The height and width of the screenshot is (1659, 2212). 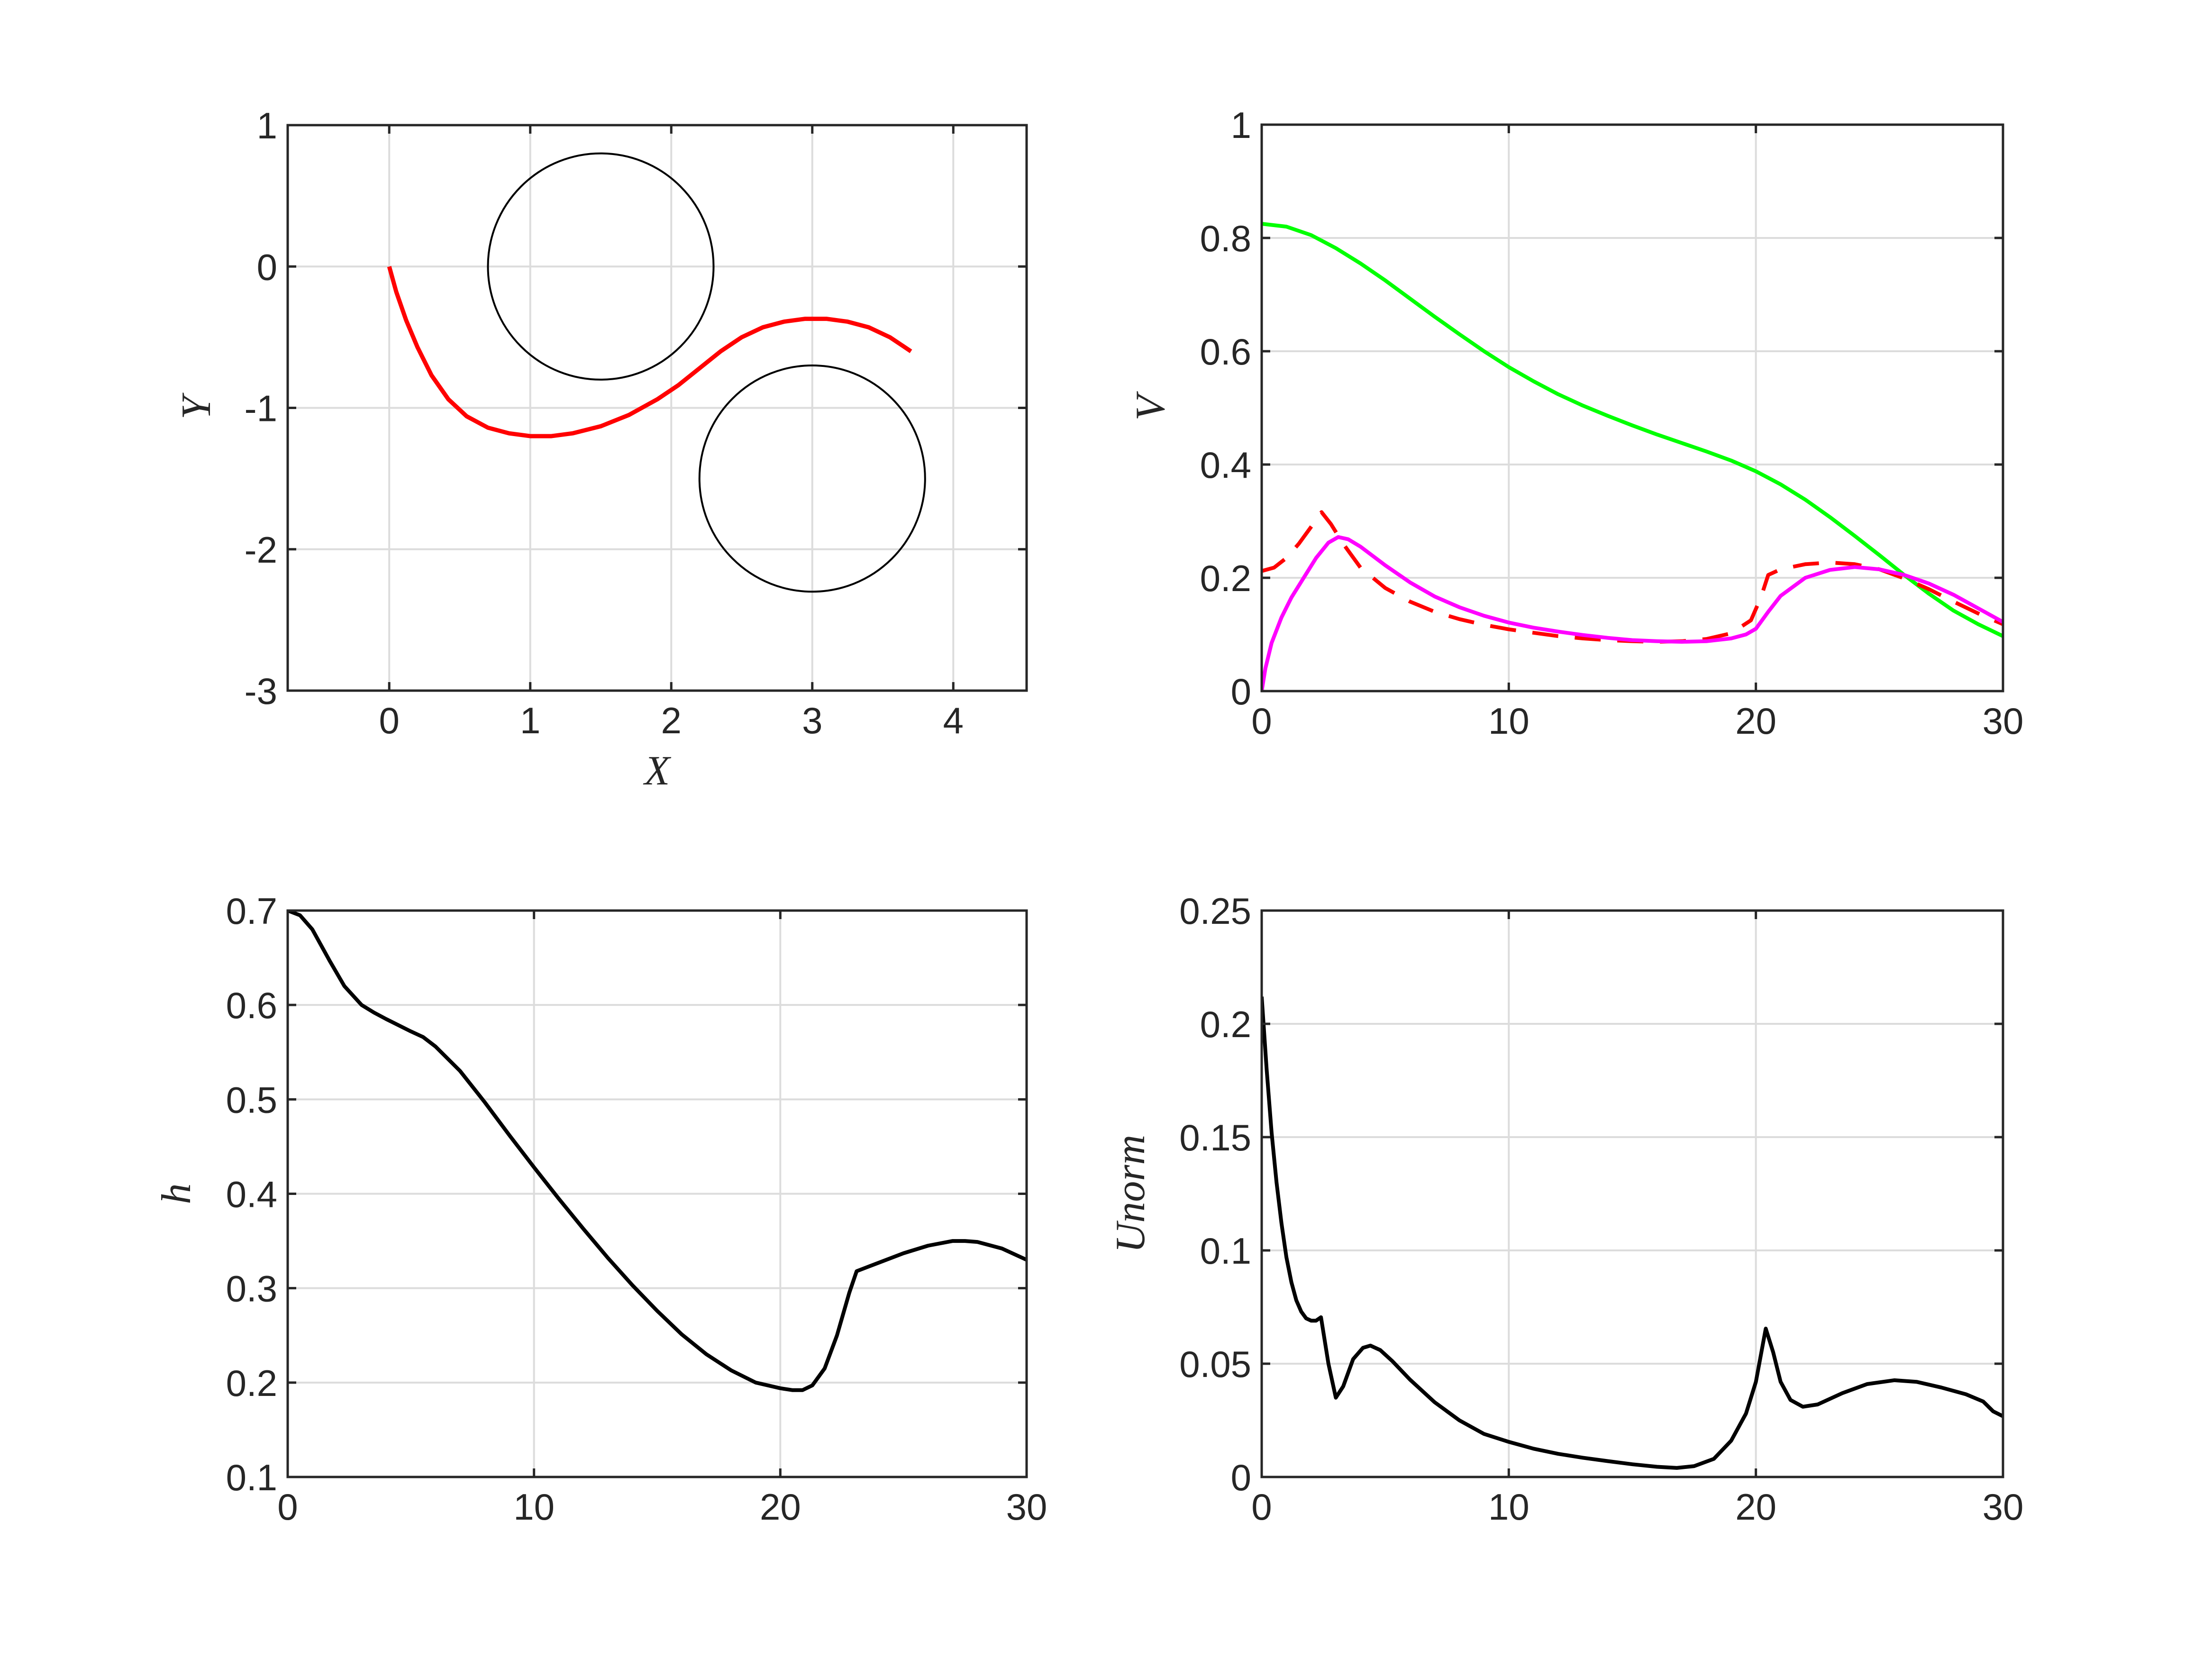 What do you see at coordinates (1632, 430) in the screenshot?
I see `series-green-line` at bounding box center [1632, 430].